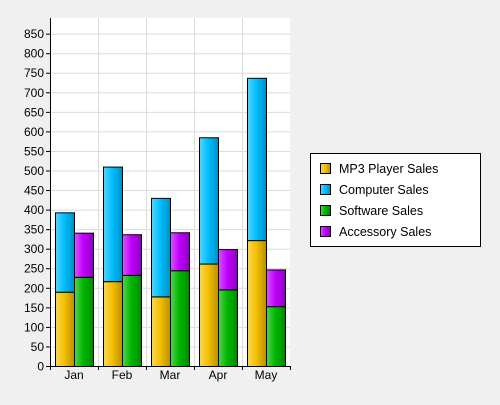 The height and width of the screenshot is (405, 500). Describe the element at coordinates (388, 169) in the screenshot. I see `legend-label-mp3-player-sales: MP3 Player Sales` at that location.